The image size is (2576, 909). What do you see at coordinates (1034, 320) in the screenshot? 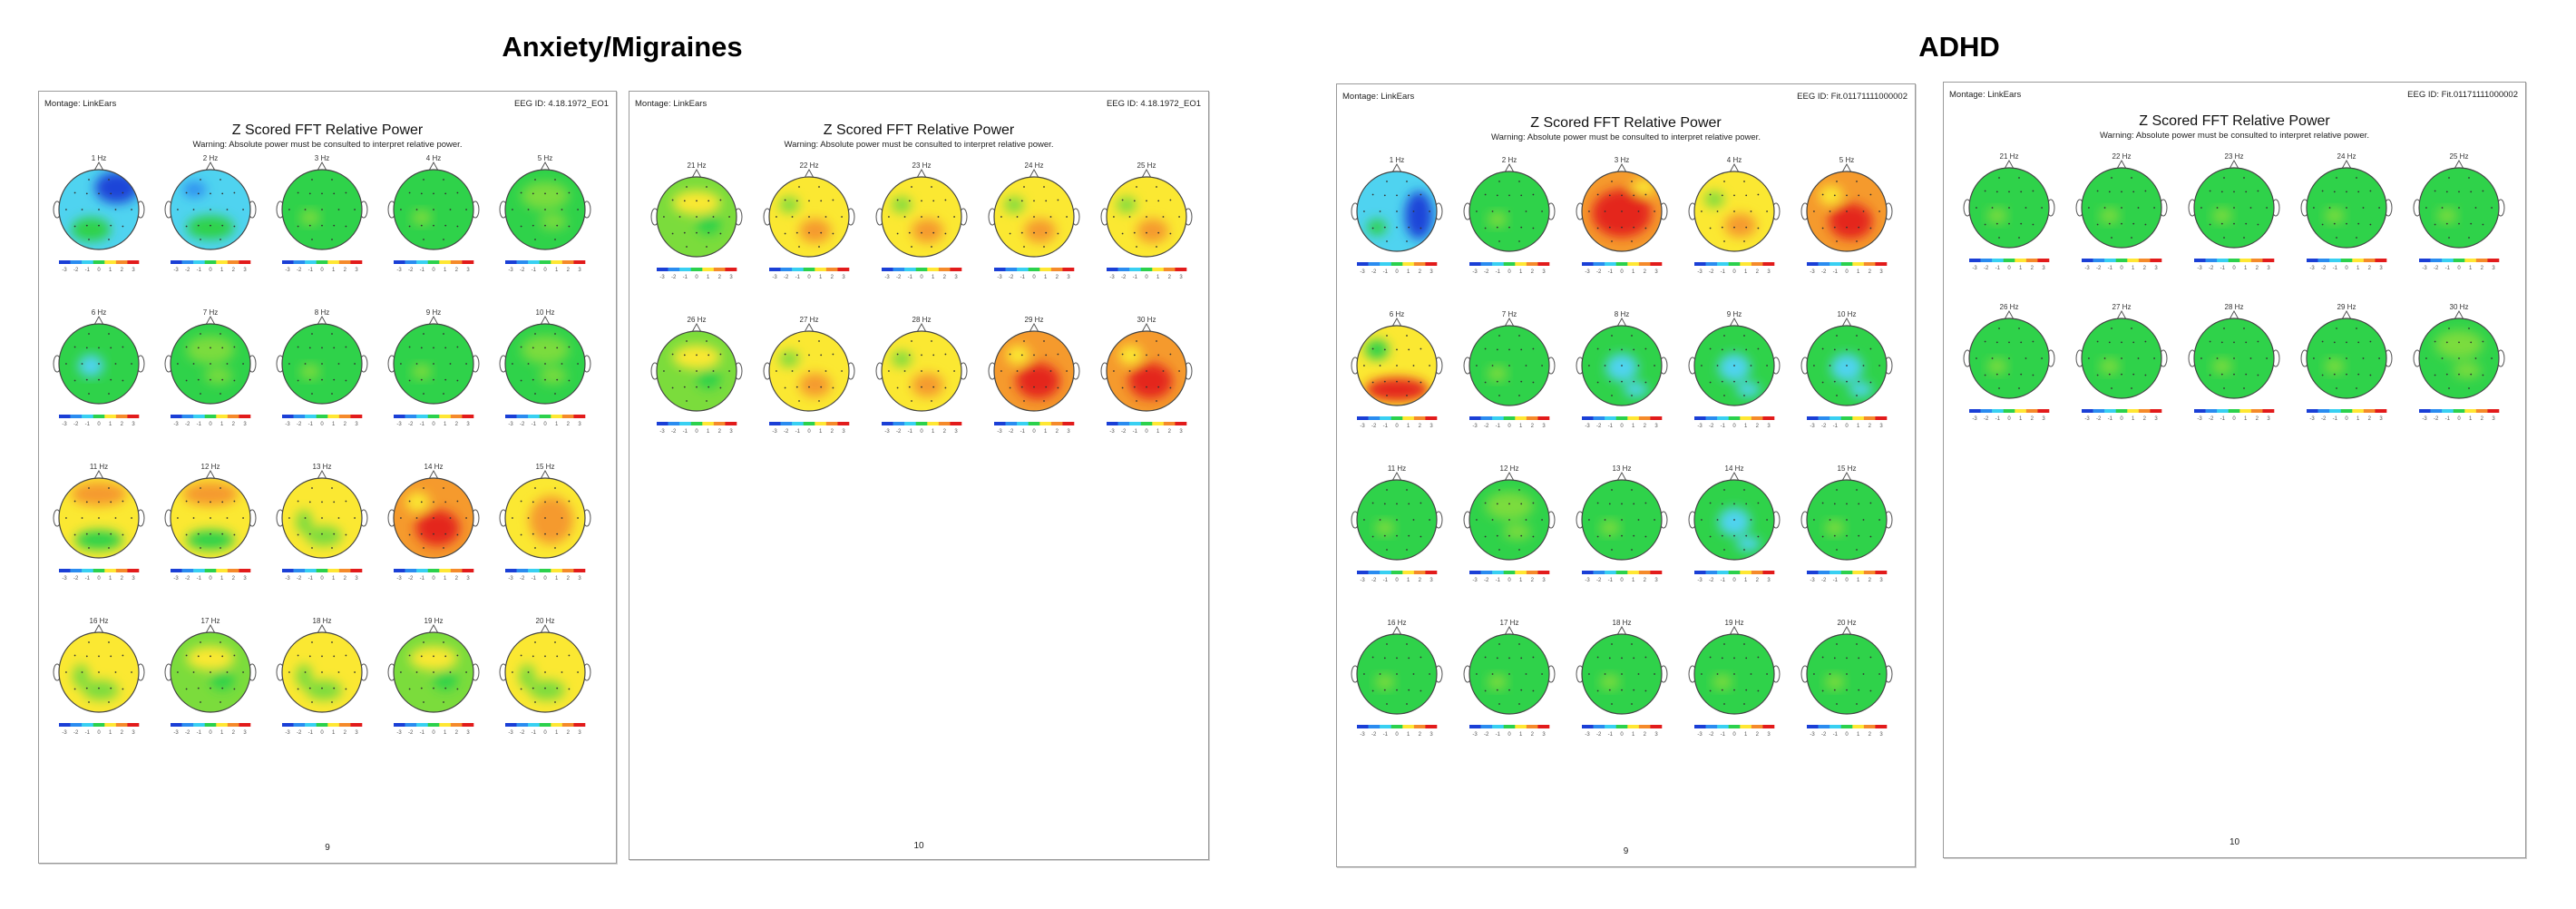
I see `frequency-label: 29 Hz` at bounding box center [1034, 320].